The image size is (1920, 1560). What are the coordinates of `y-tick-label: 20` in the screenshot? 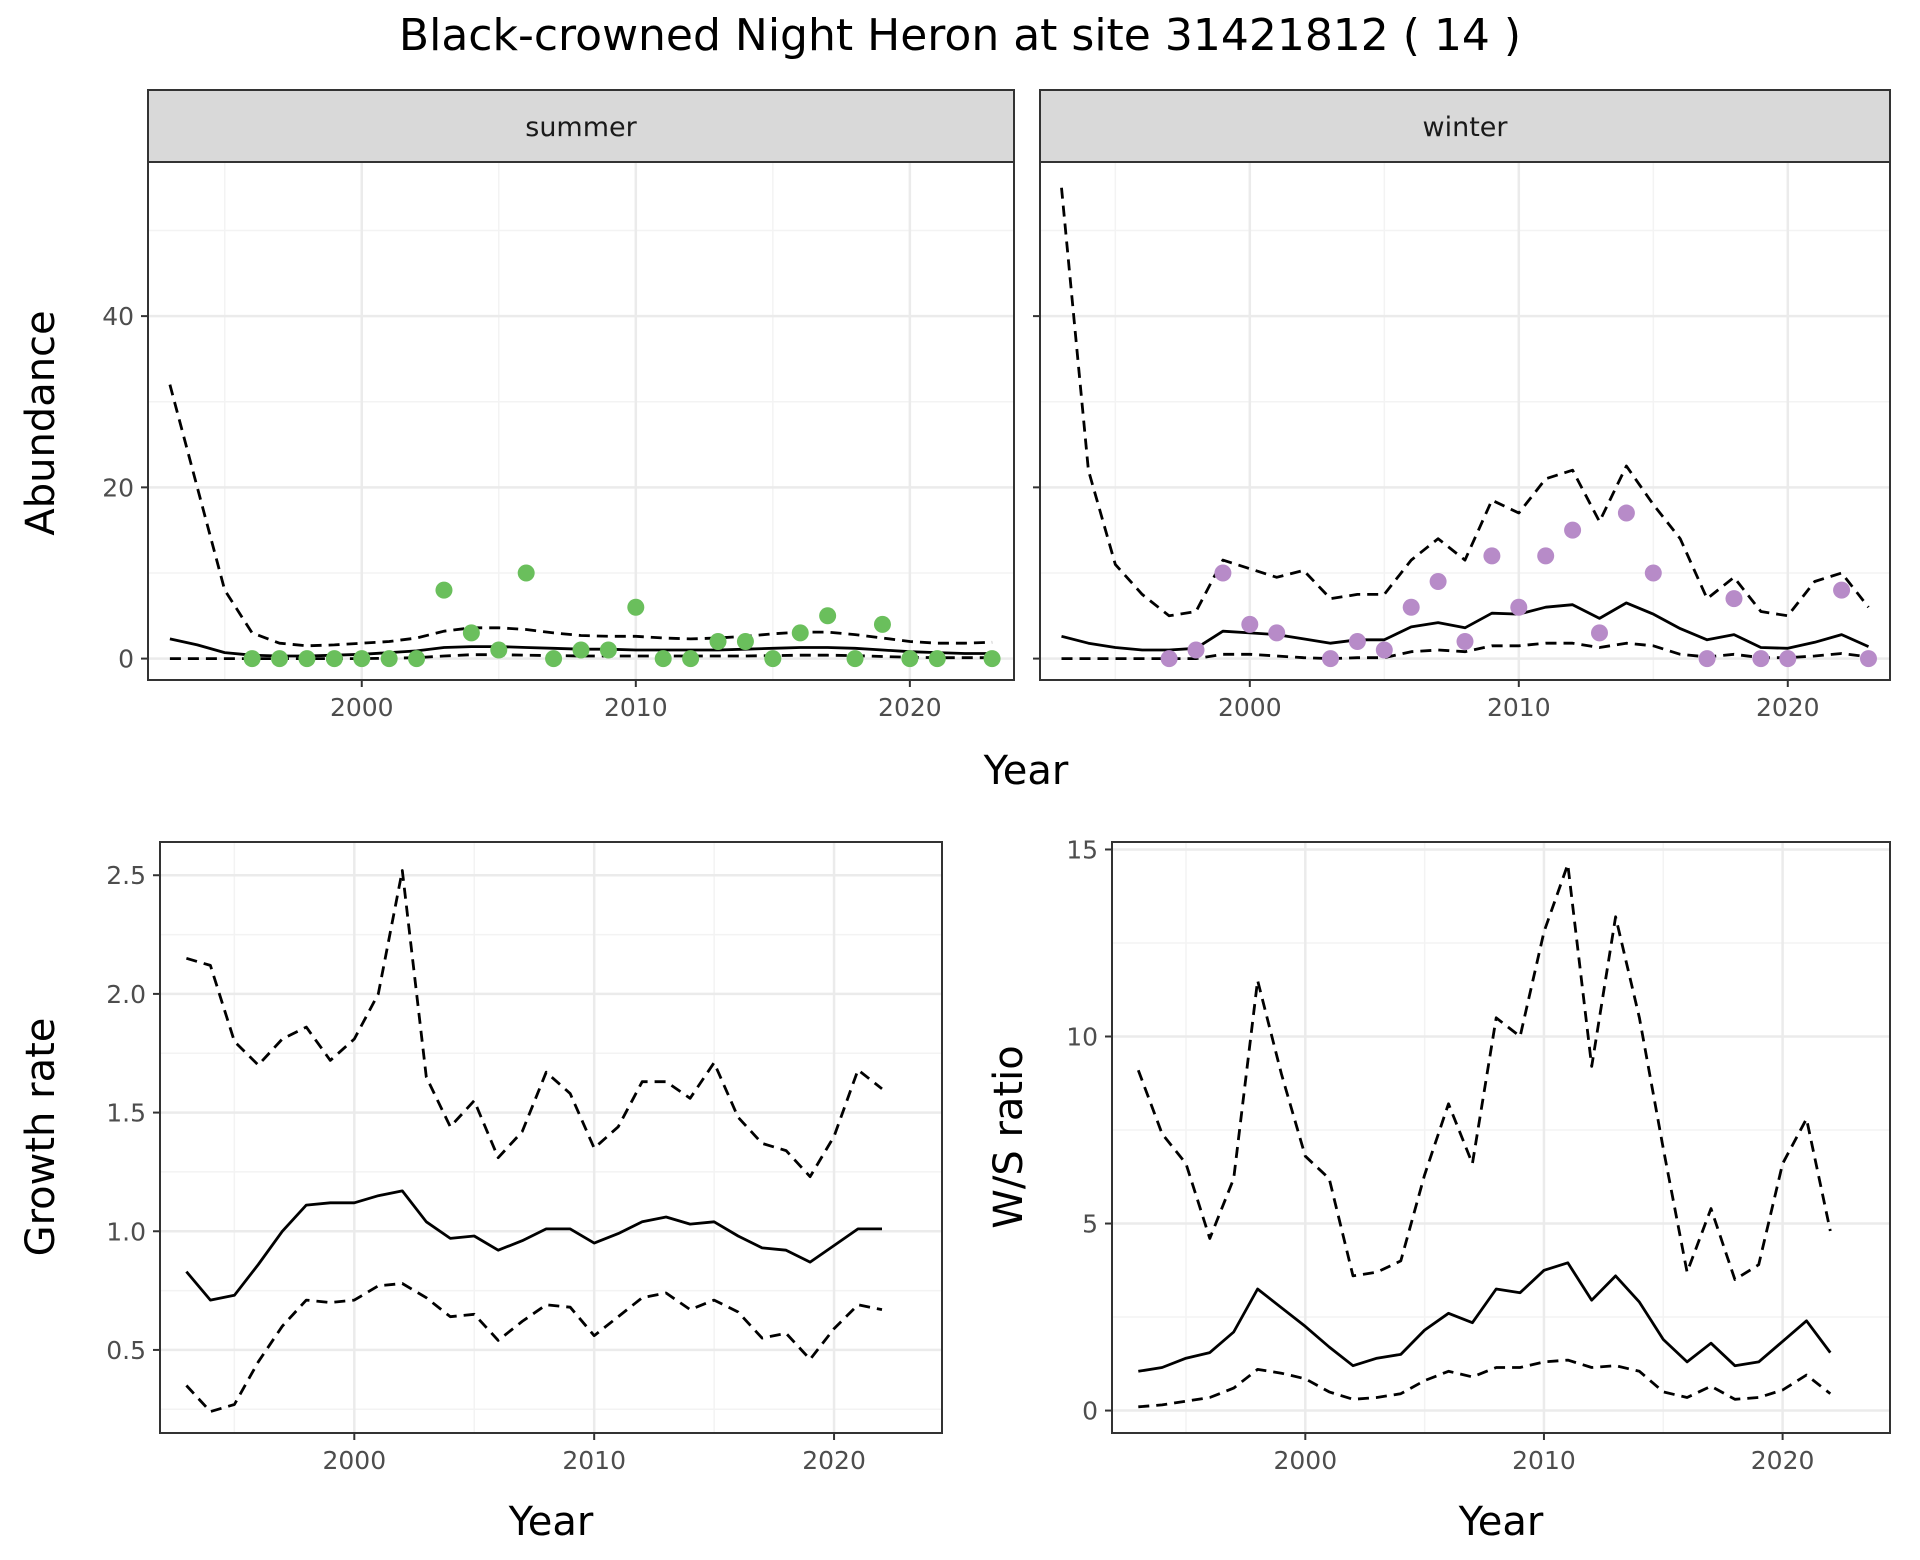 It's located at (118, 487).